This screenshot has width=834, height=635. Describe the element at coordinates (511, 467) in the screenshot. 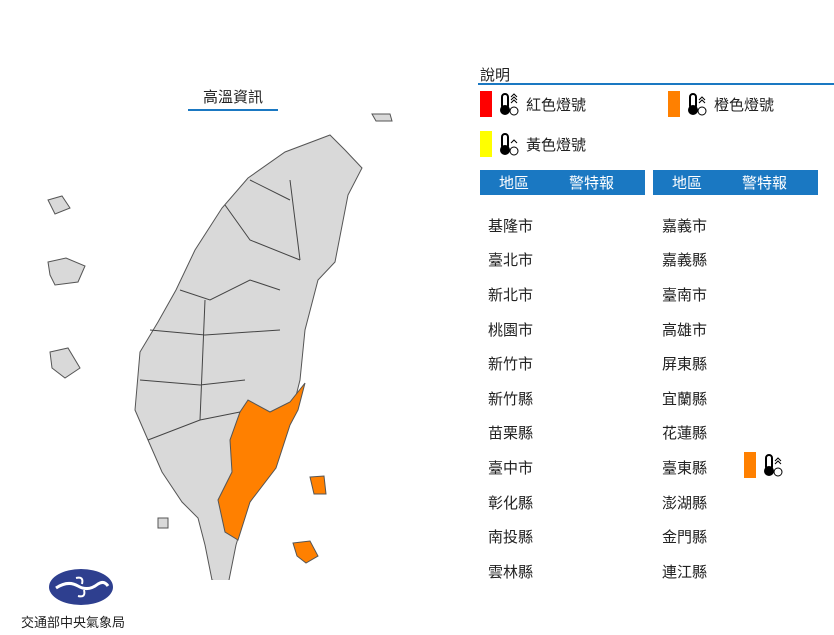

I see `region-name: 臺中市` at that location.